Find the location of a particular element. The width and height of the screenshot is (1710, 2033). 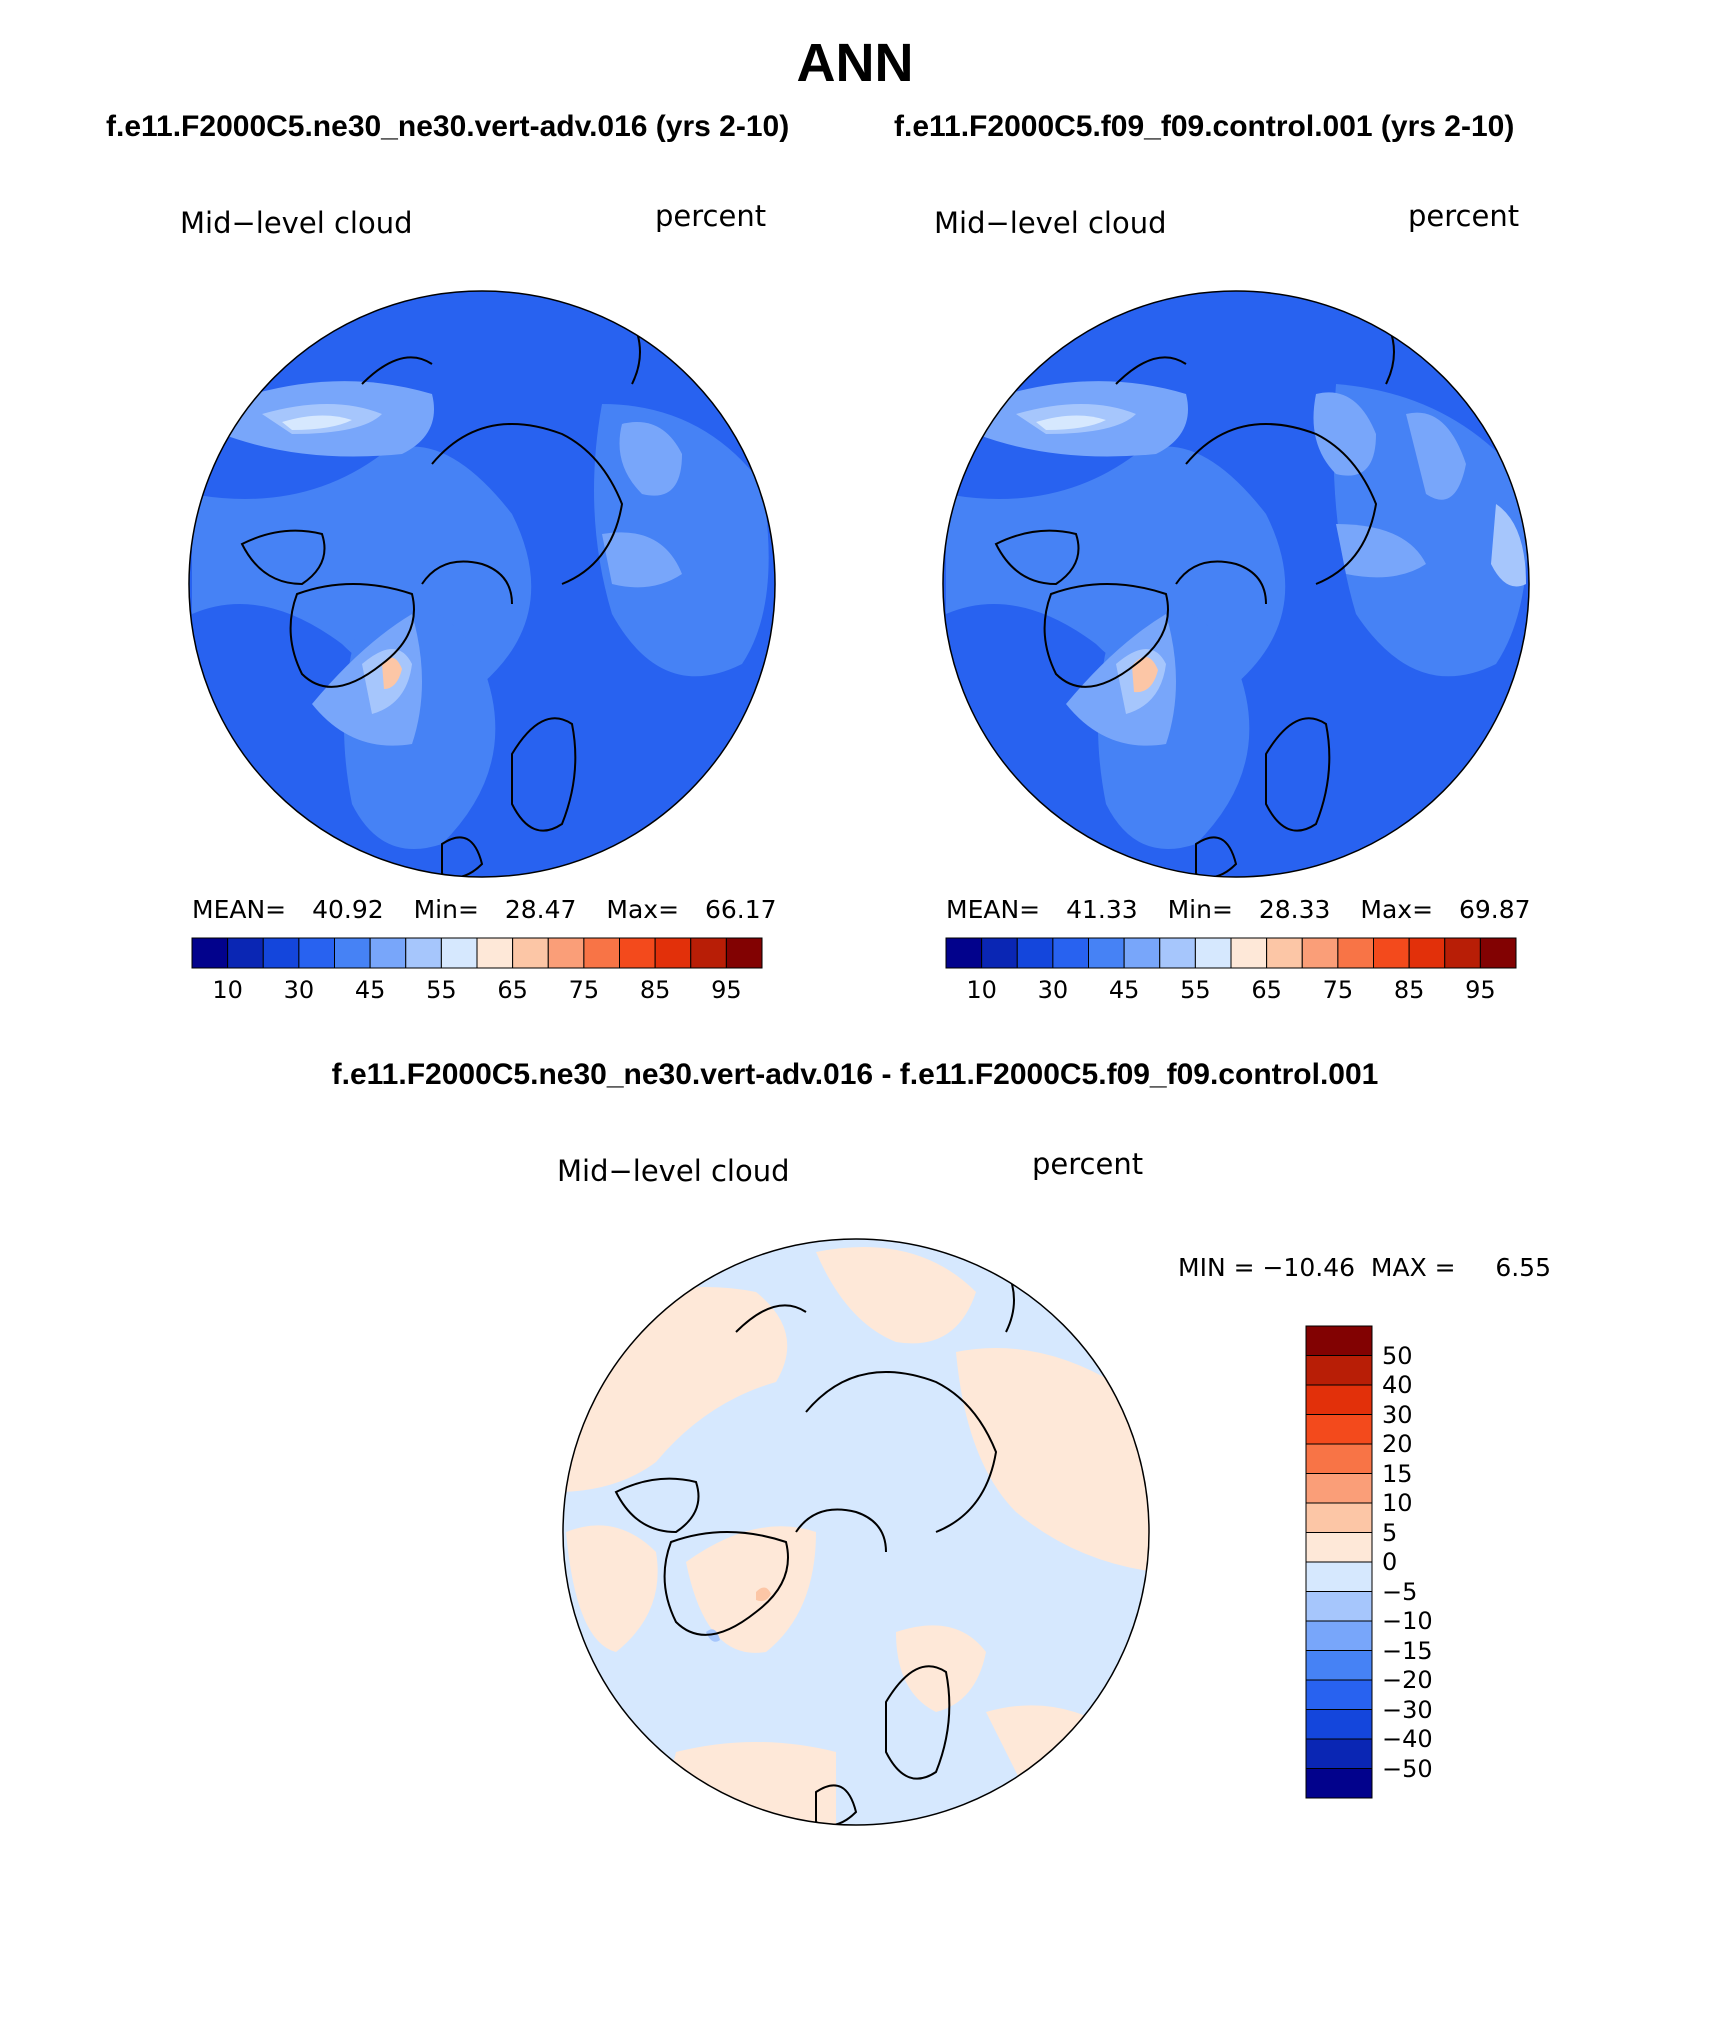

panel-1-stats: MEAN= 40.92 Min= 28.47 Max= 66.17 is located at coordinates (484, 909).